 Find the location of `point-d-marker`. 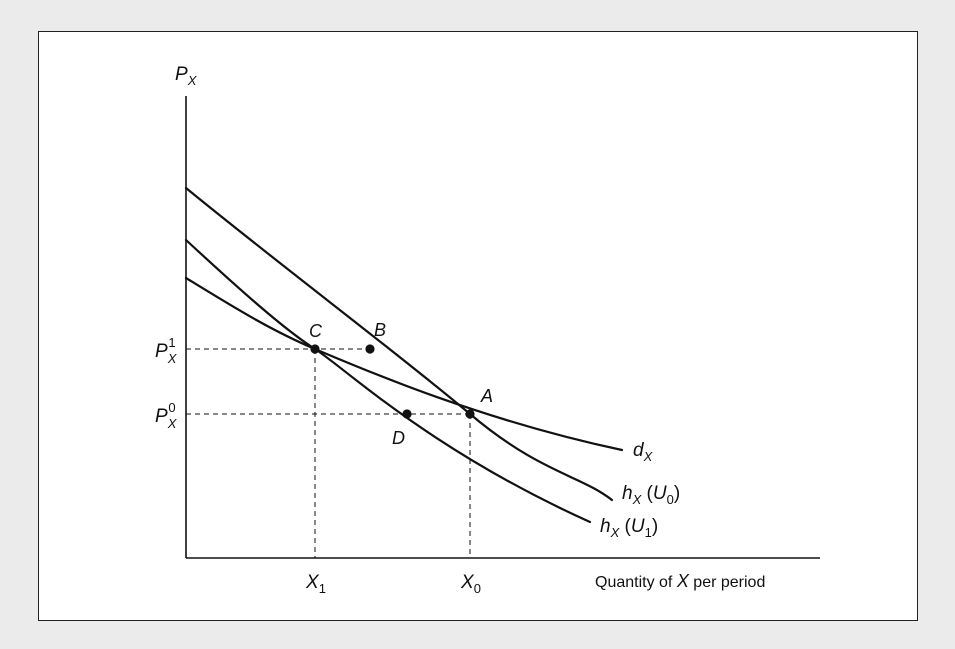

point-d-marker is located at coordinates (407, 414).